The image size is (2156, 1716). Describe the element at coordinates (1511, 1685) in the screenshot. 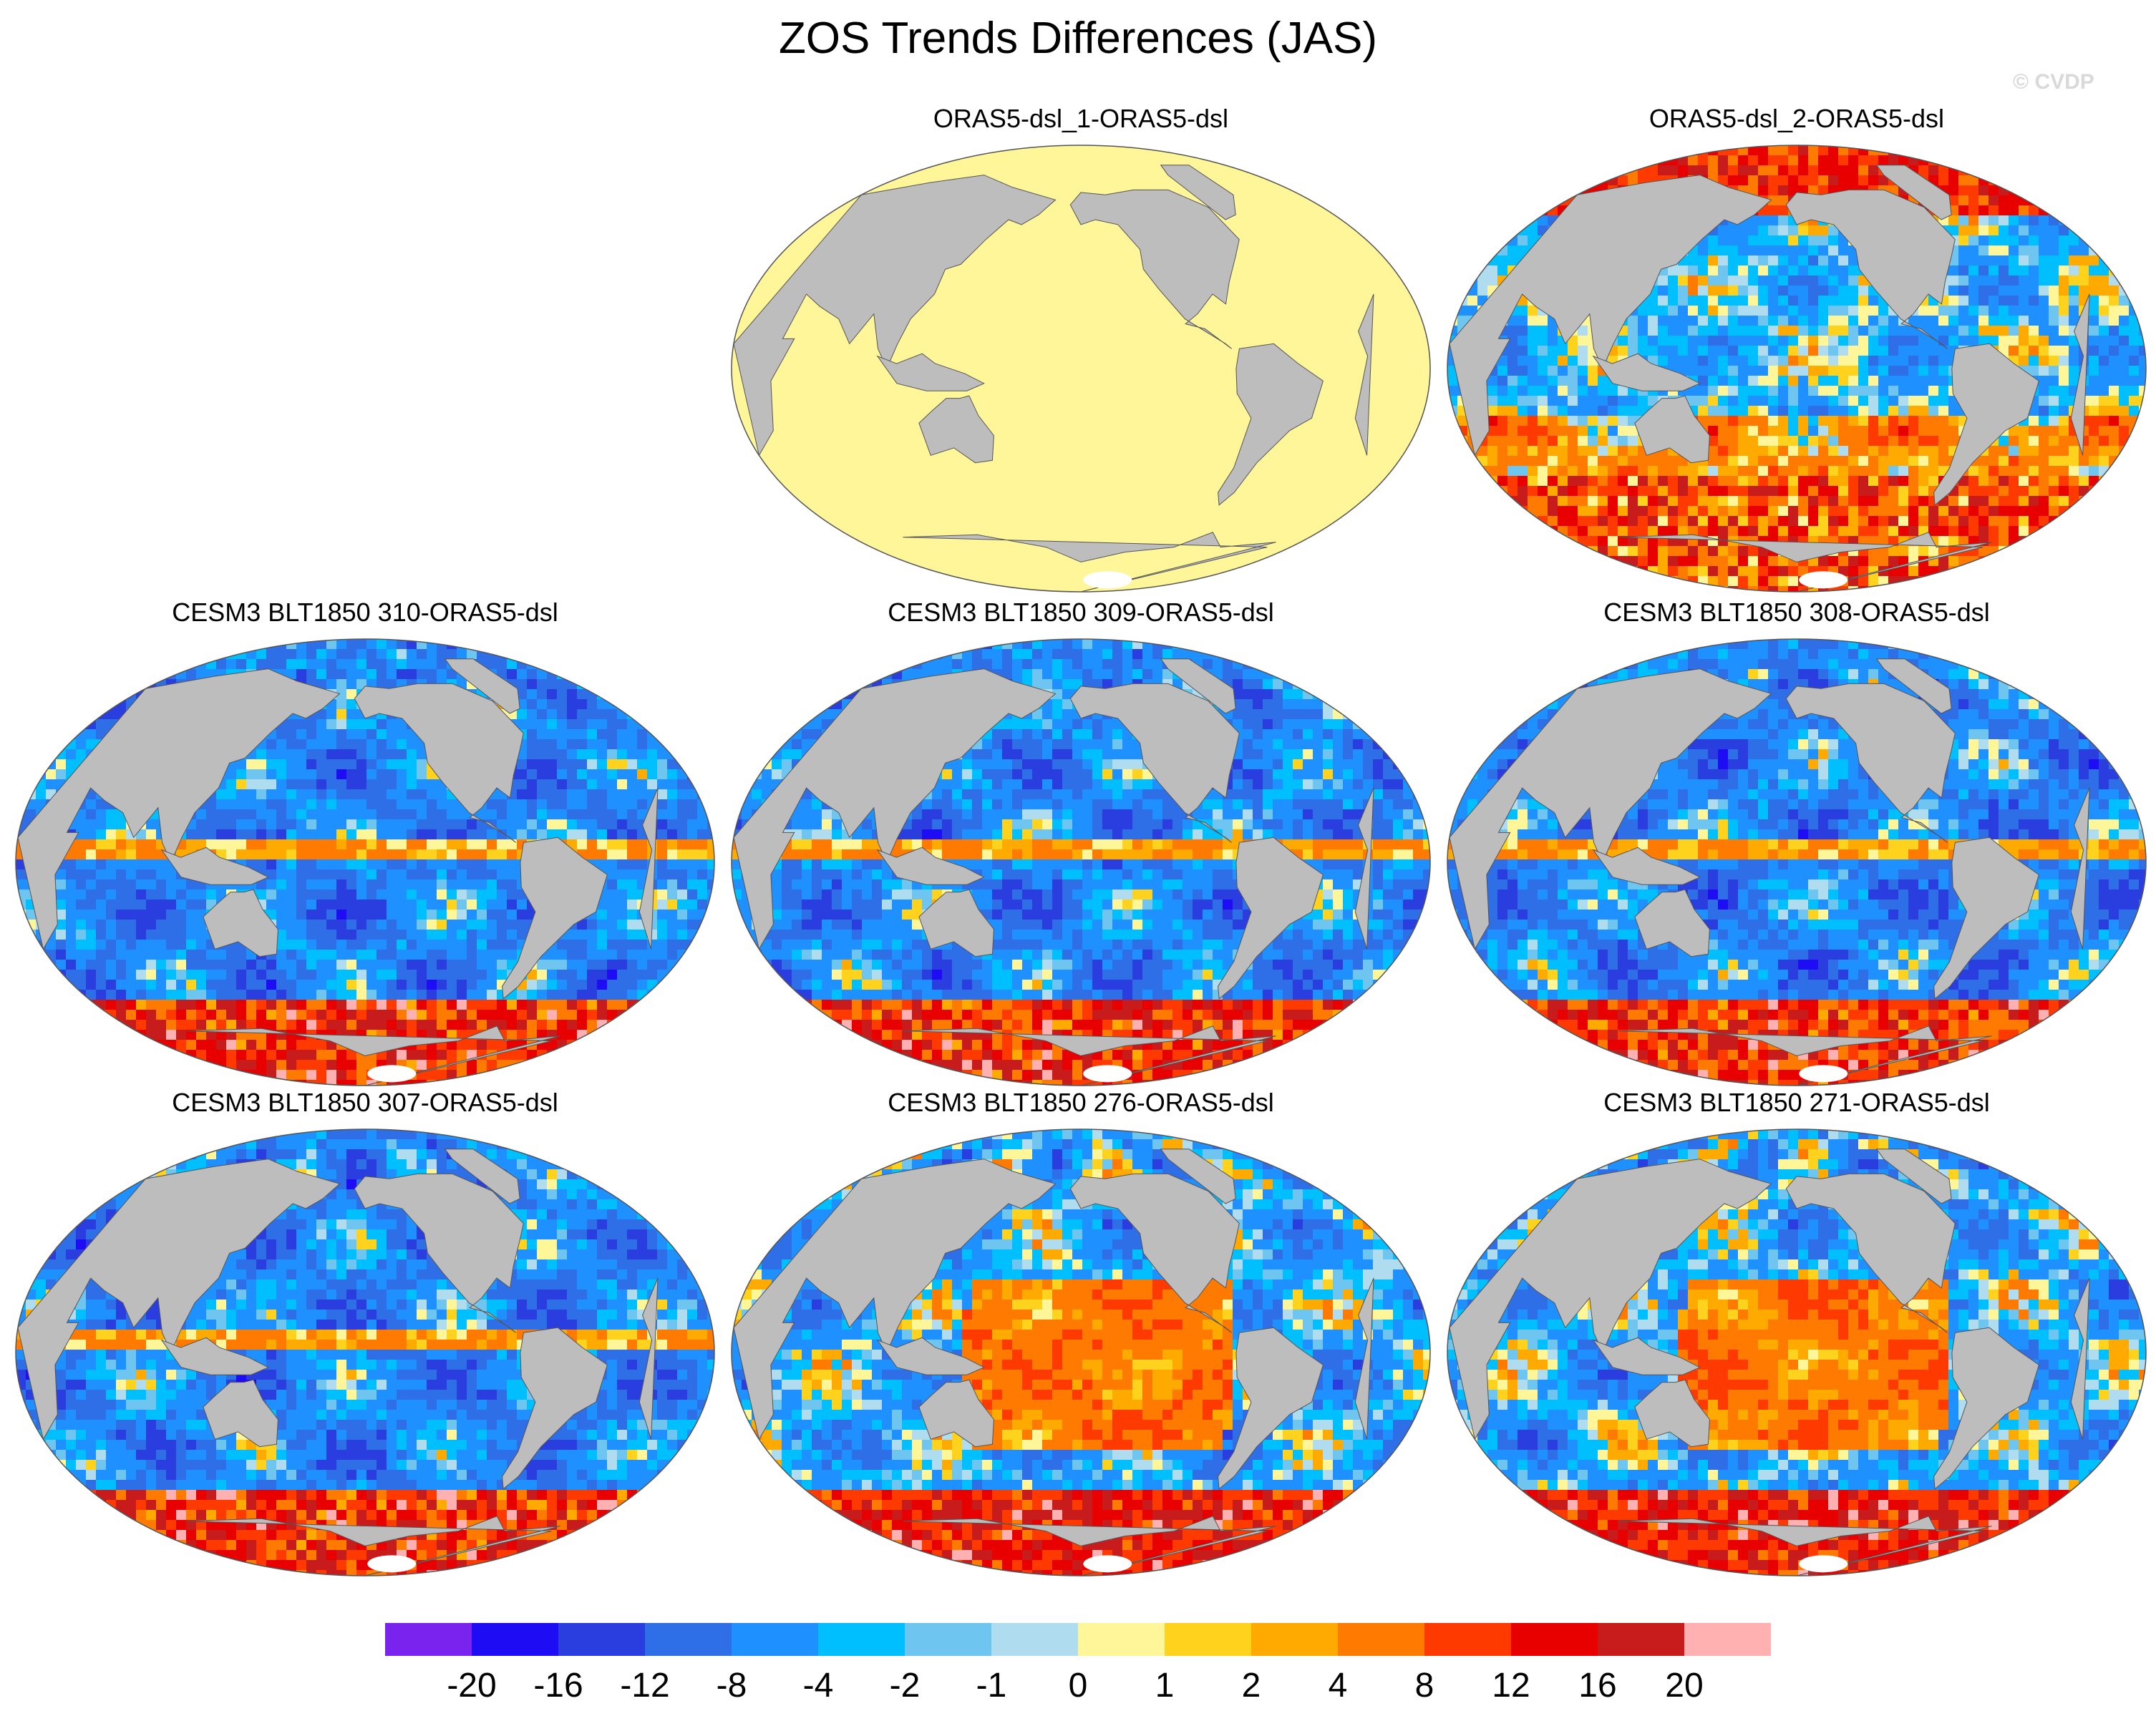

I see `colorbar-tick-label: 12` at that location.